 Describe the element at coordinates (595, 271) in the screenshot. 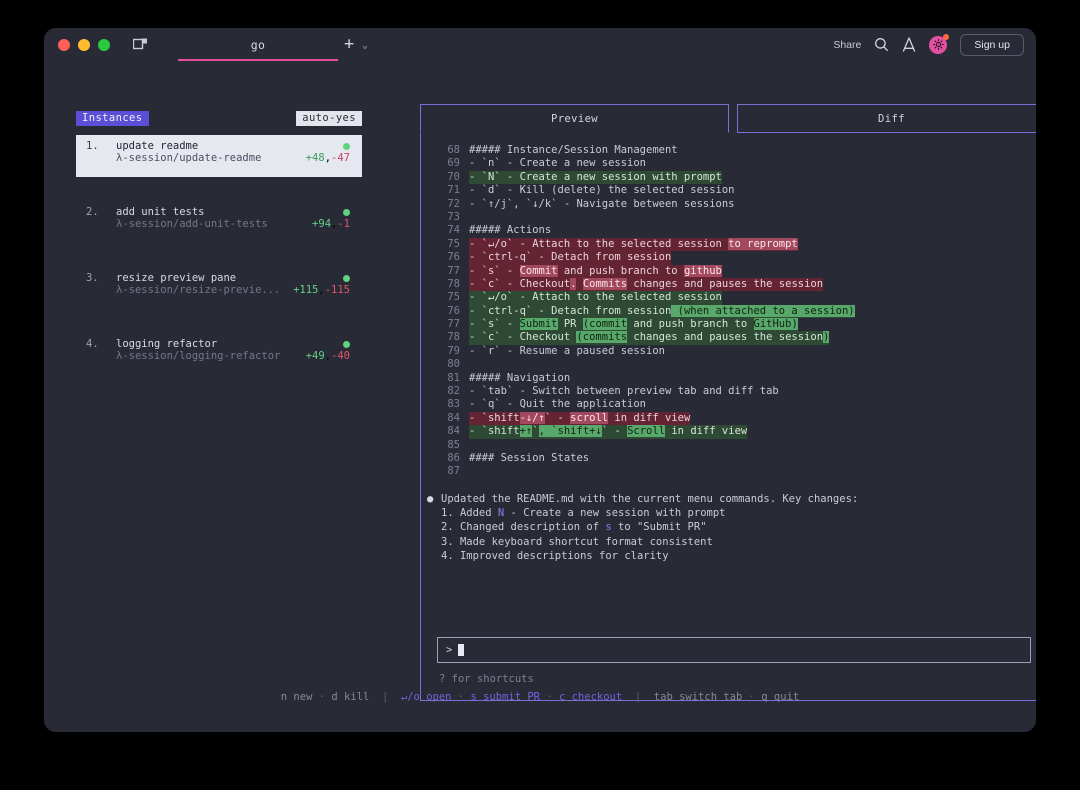

I see `line-text: - `s` - Commit and push branch to github` at that location.